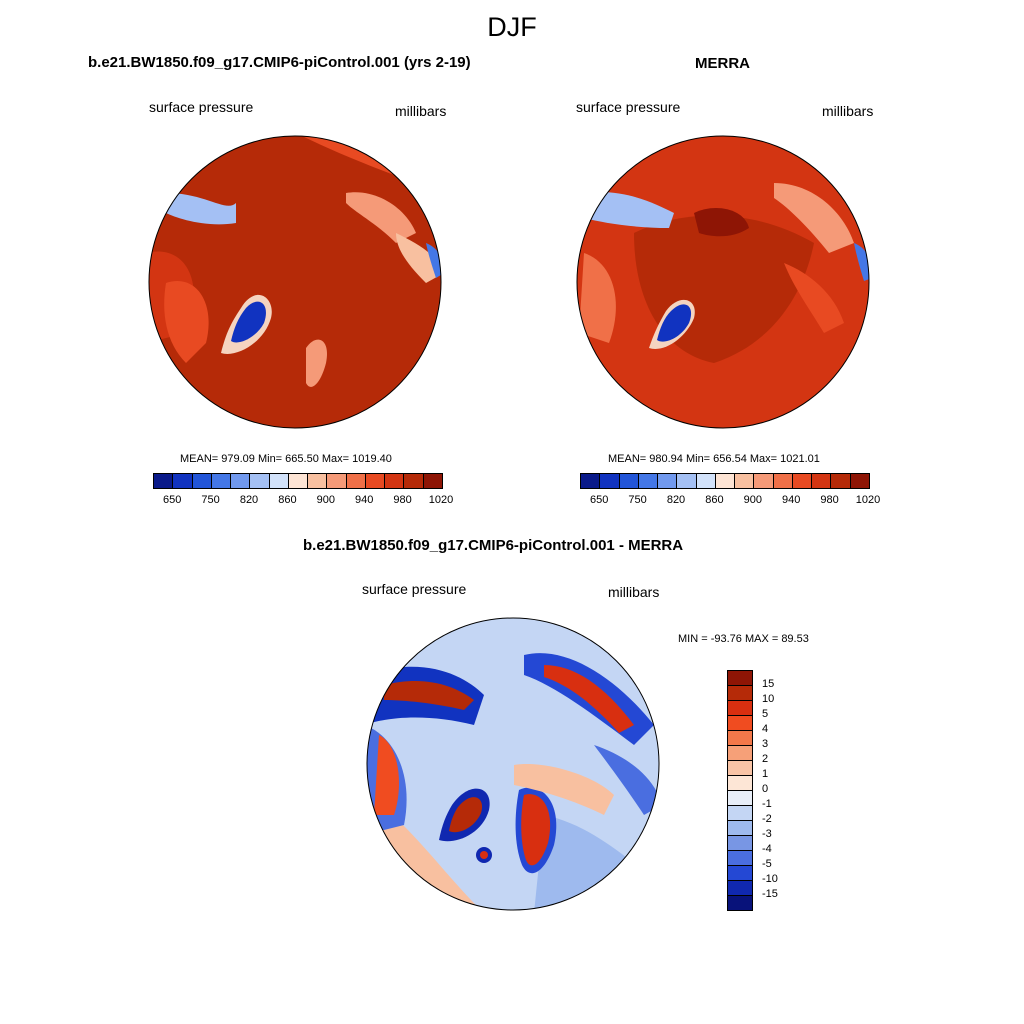 This screenshot has height=1024, width=1024. I want to click on diff-colorbar-tick: 5, so click(765, 714).